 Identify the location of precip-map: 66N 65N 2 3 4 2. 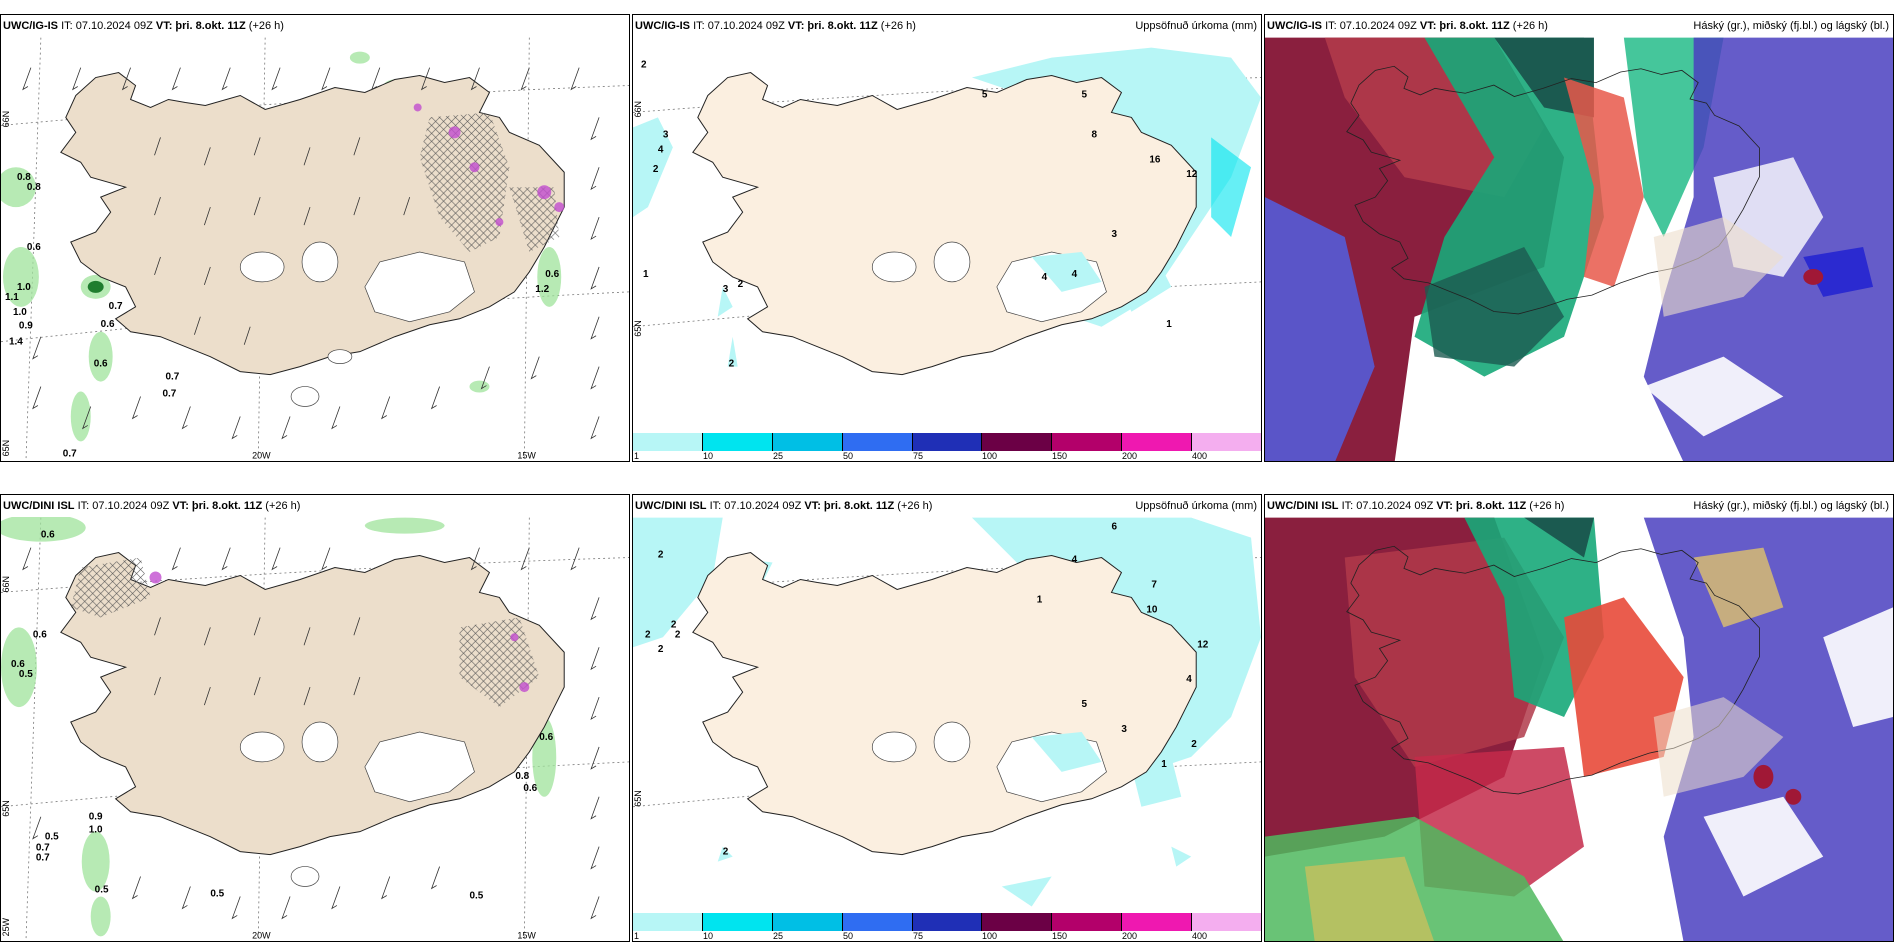
(947, 249).